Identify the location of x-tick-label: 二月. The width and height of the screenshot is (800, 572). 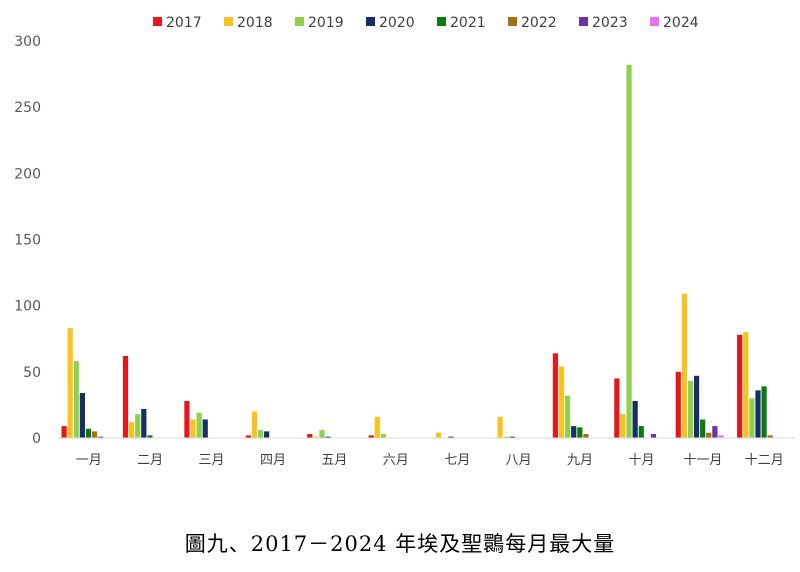
(150, 460).